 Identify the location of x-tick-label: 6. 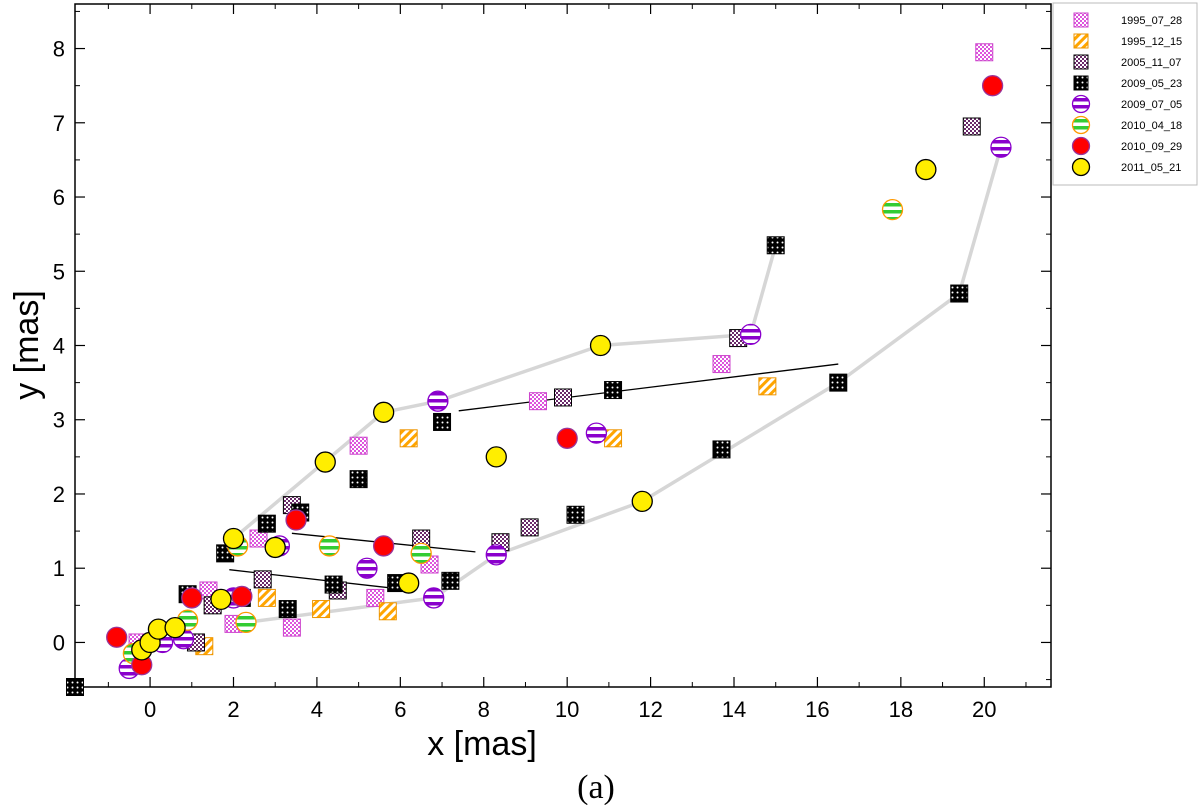
(400, 709).